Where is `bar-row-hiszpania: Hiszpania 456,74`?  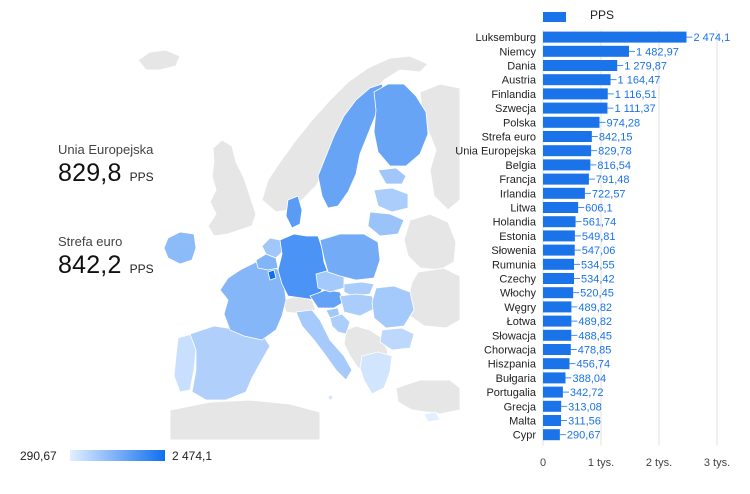
bar-row-hiszpania: Hiszpania 456,74 is located at coordinates (549, 364).